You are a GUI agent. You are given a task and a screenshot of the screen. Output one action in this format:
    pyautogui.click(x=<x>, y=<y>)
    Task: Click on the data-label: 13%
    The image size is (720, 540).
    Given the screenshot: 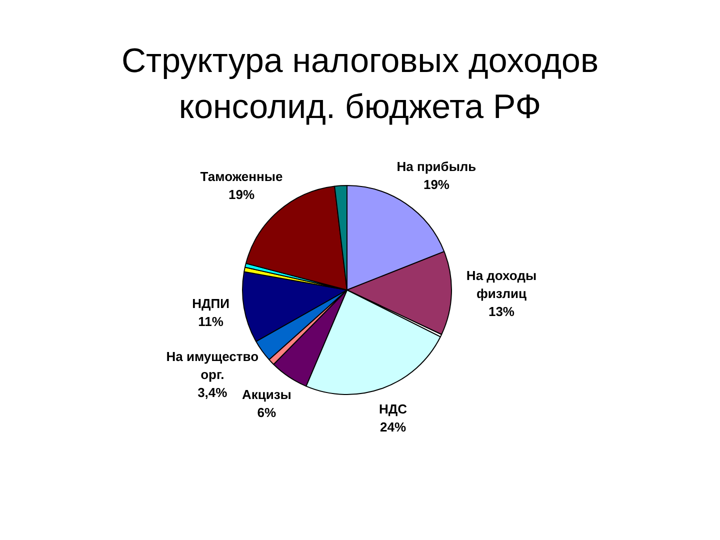 What is the action you would take?
    pyautogui.click(x=501, y=312)
    